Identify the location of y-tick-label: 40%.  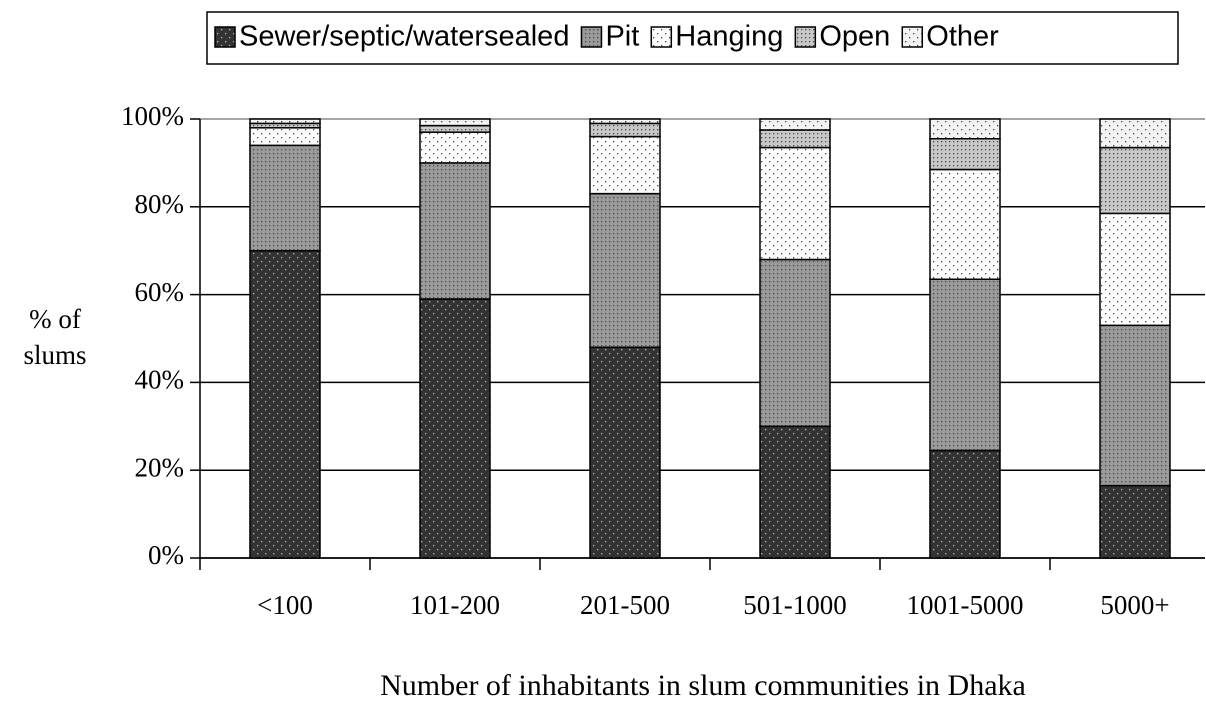
(160, 380).